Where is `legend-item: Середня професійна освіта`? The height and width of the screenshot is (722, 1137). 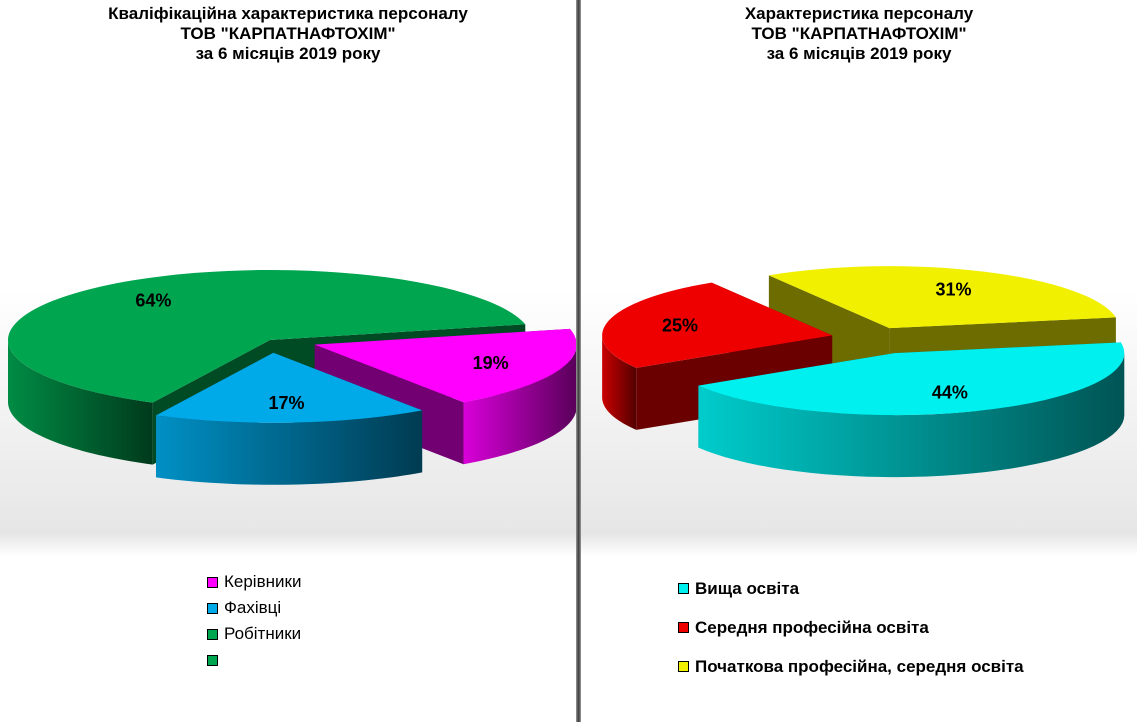
legend-item: Середня професійна освіта is located at coordinates (851, 627).